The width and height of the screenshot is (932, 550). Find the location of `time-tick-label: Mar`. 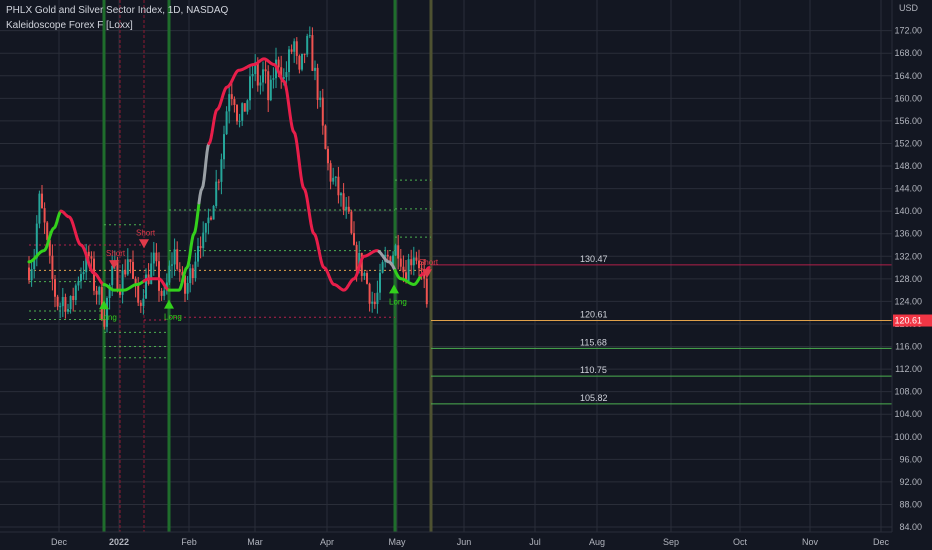

time-tick-label: Mar is located at coordinates (255, 542).